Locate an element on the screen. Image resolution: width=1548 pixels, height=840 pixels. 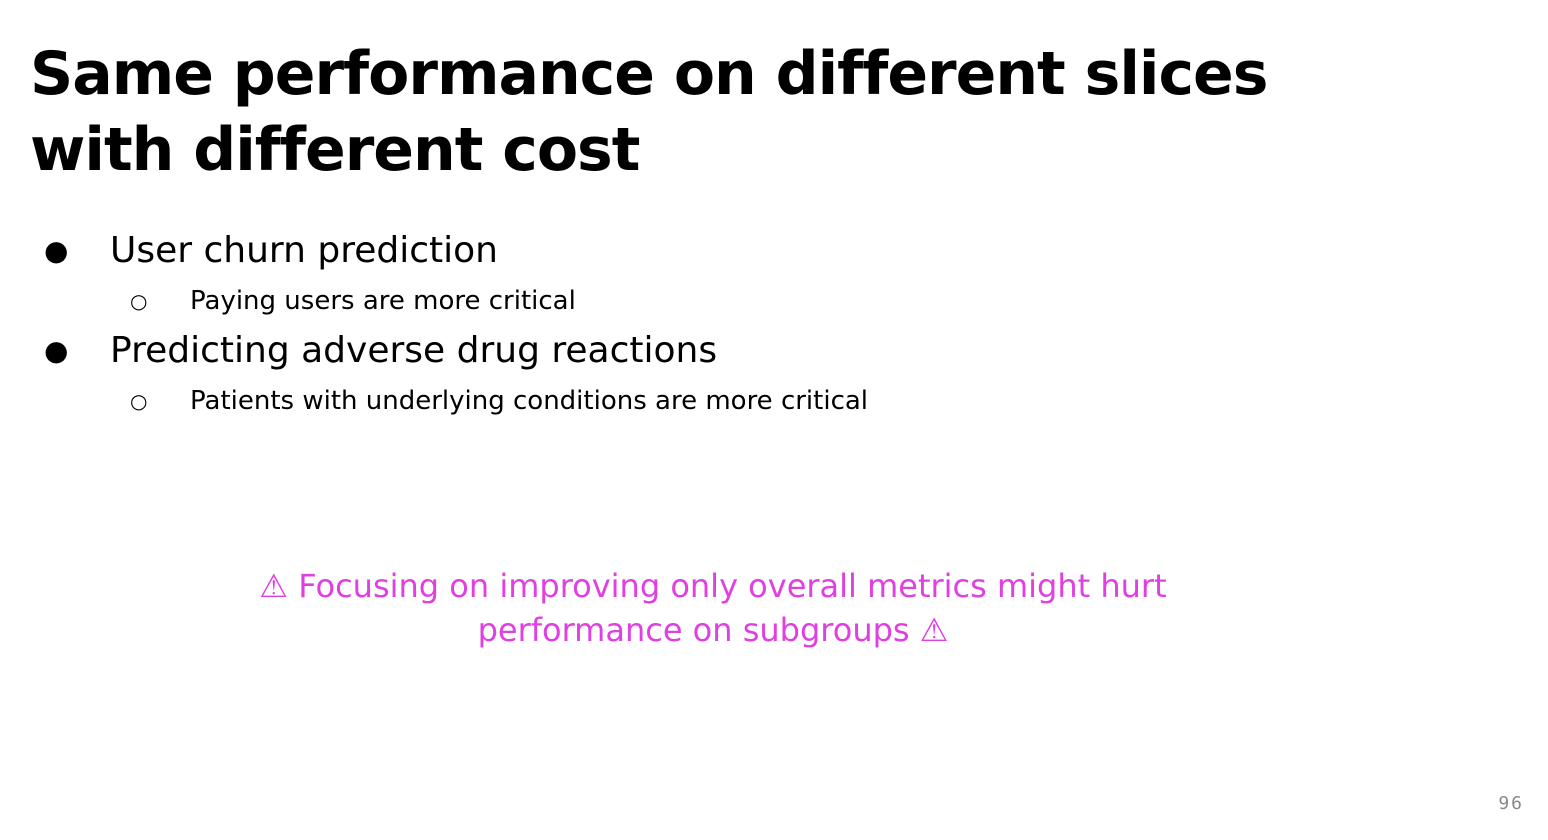
bullet-item: ● Predicting adverse drug reactions is located at coordinates (700, 351).